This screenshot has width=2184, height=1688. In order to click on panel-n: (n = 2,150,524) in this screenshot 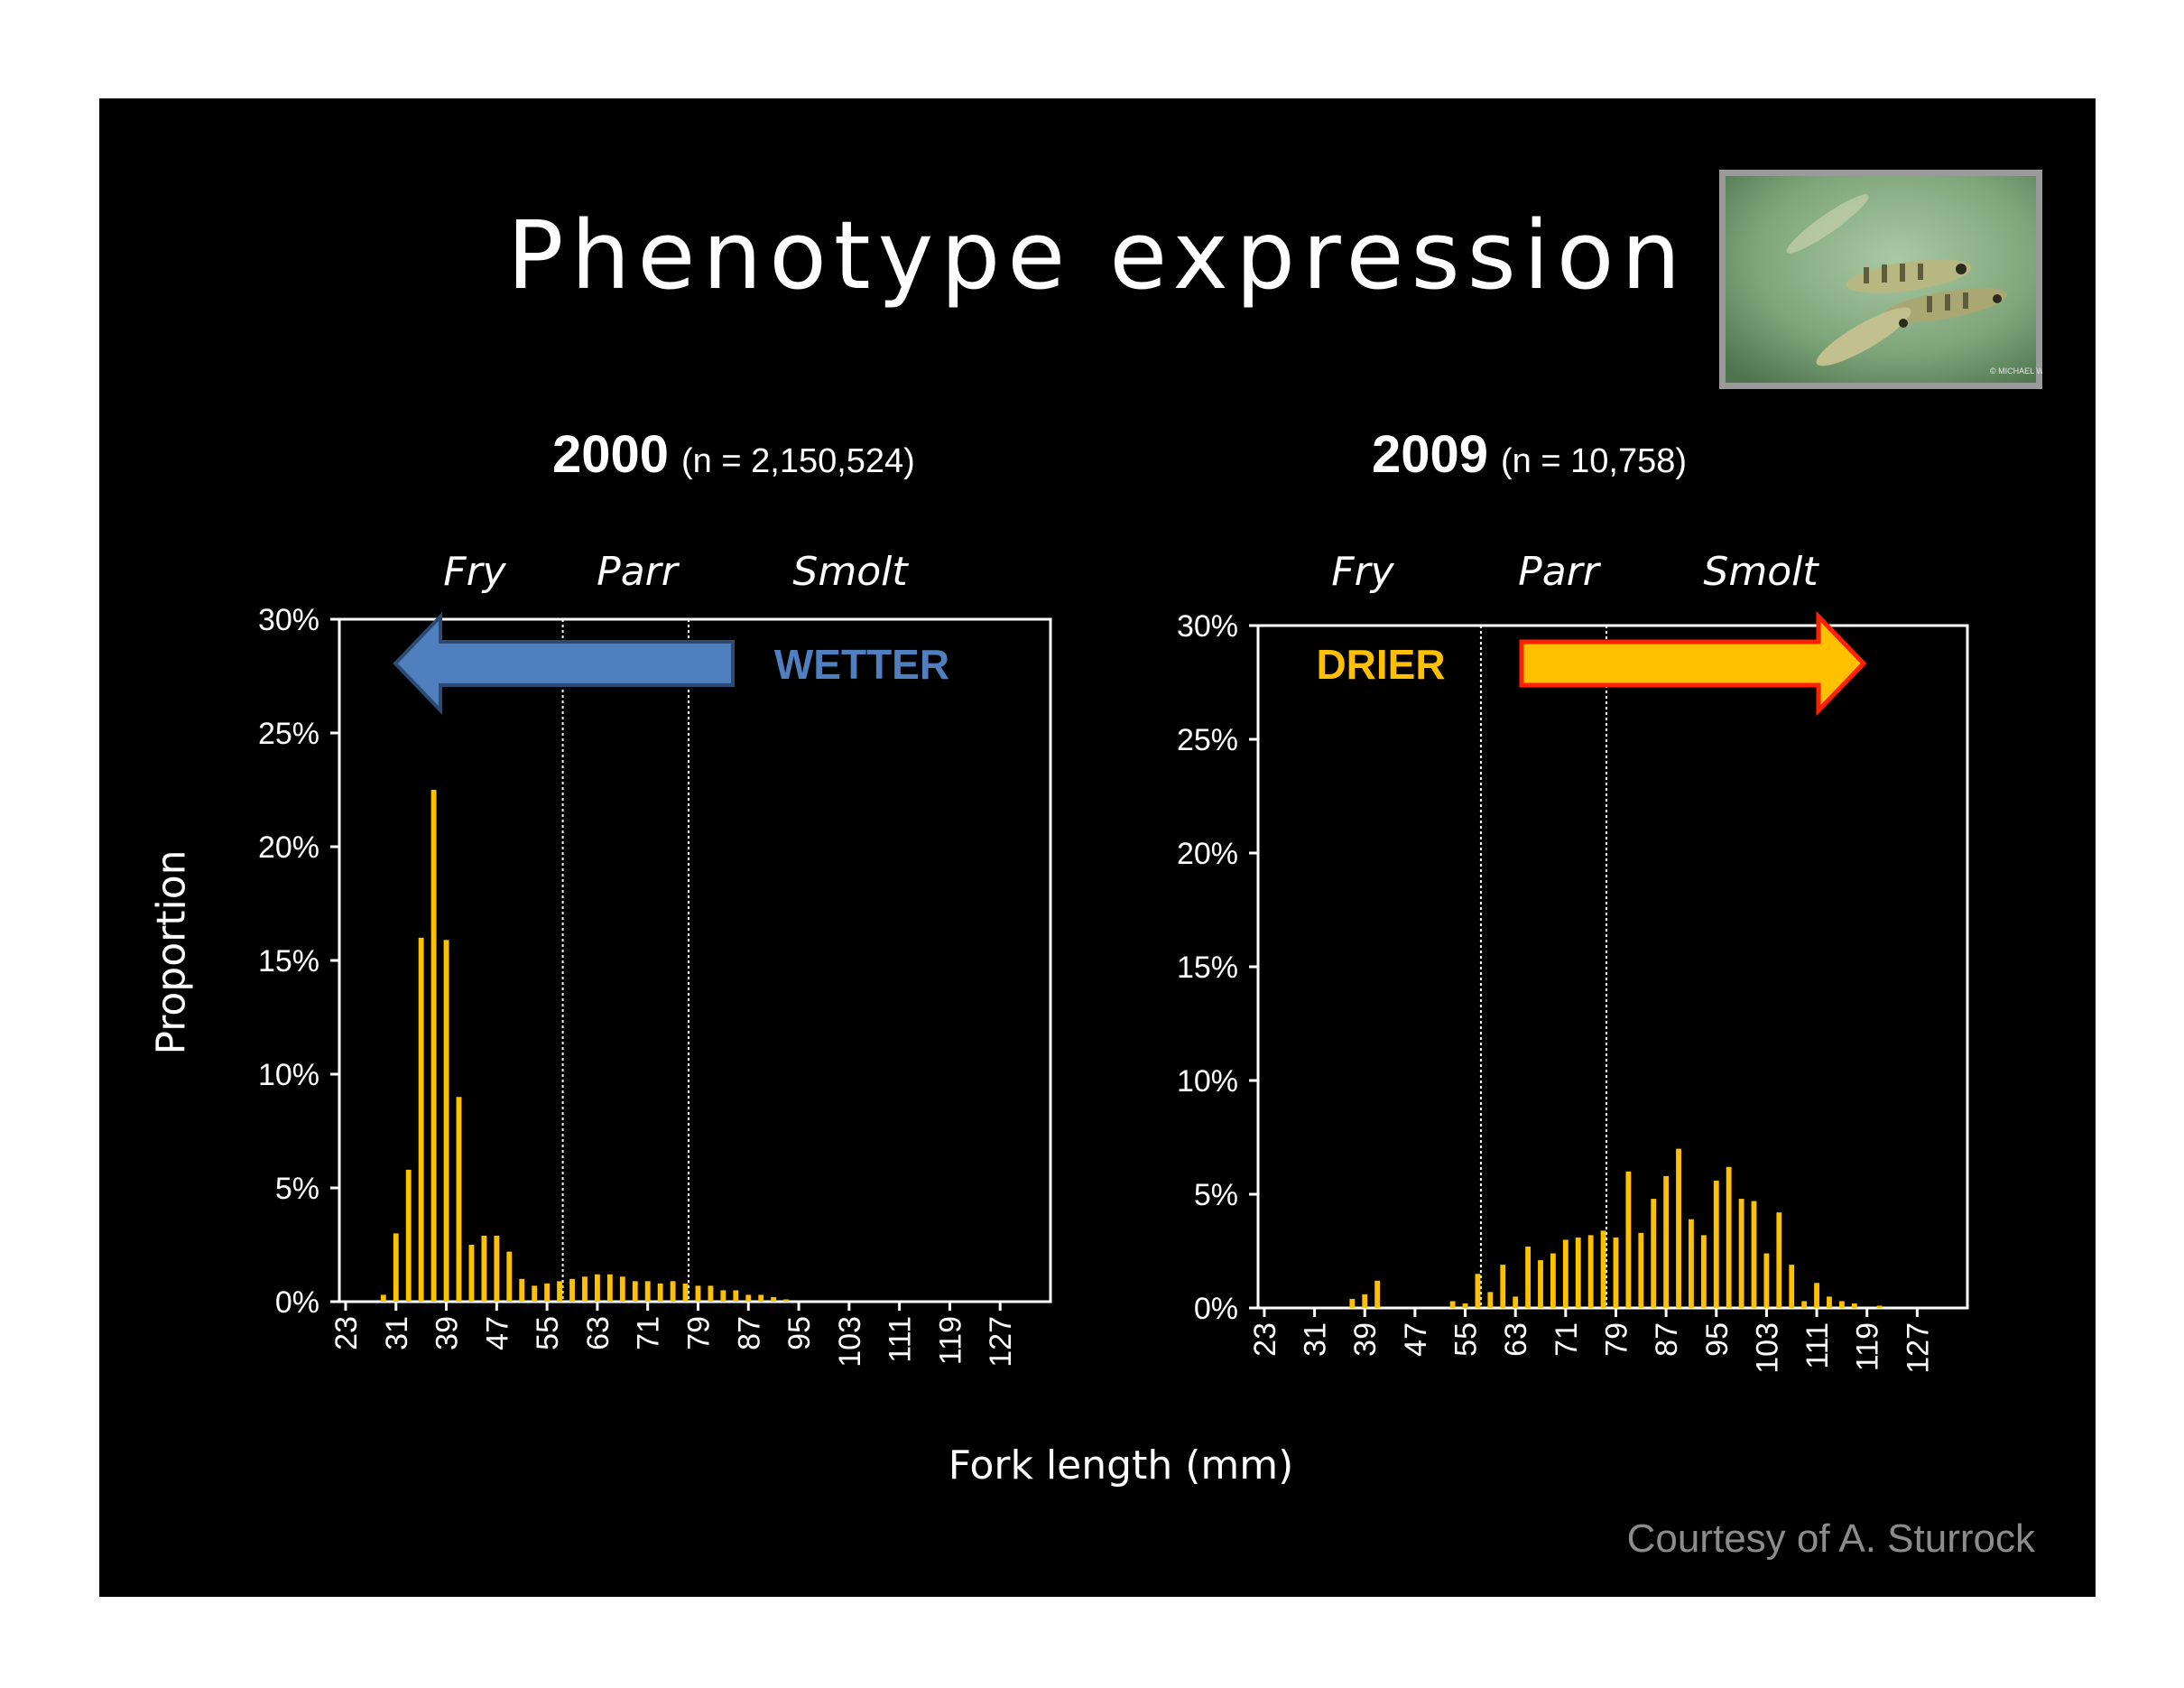, I will do `click(798, 461)`.